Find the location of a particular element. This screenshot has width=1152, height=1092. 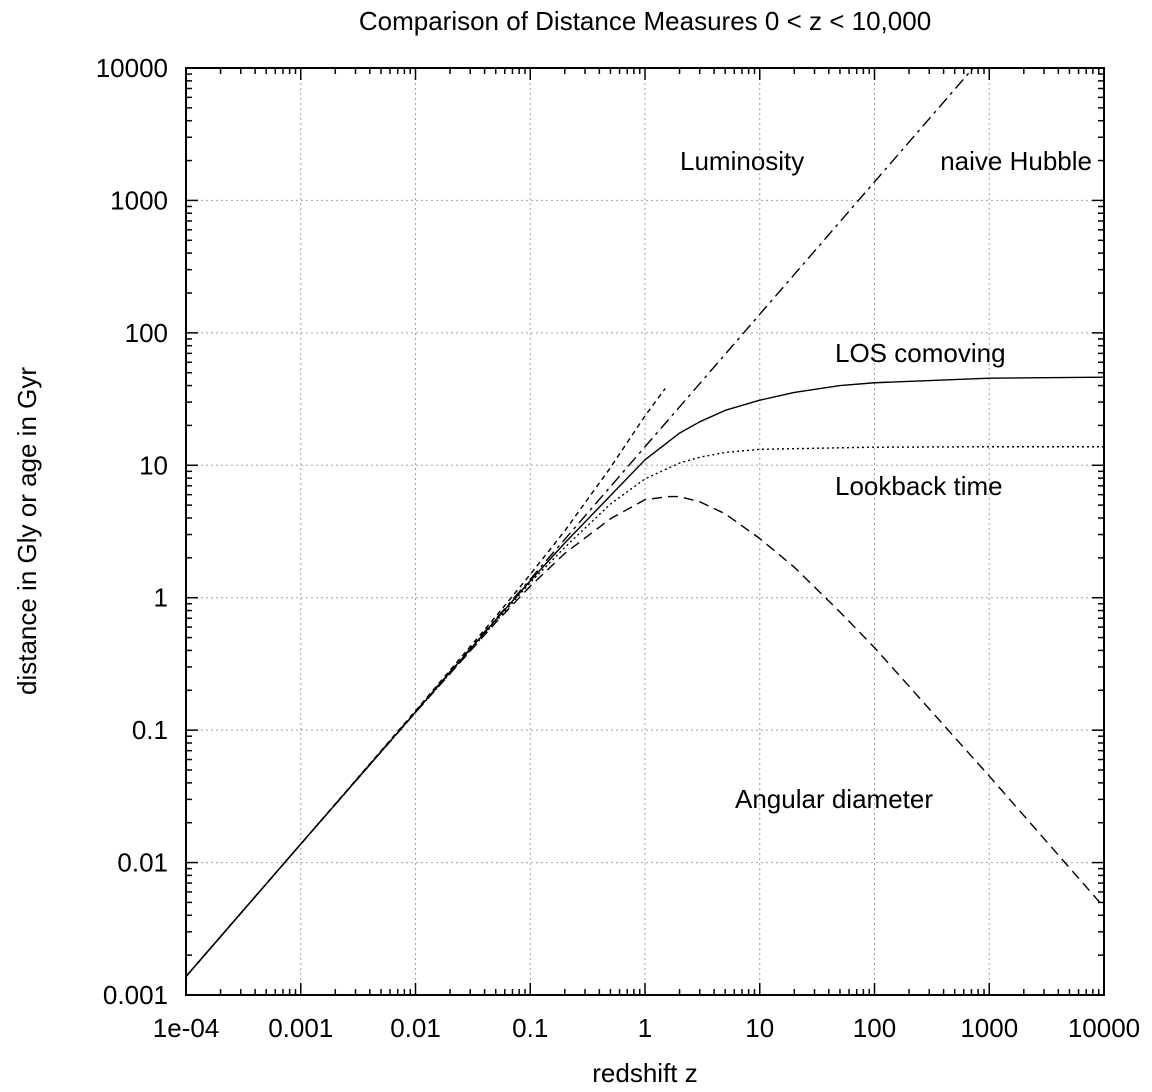

x-tick-label: 100 is located at coordinates (874, 1028).